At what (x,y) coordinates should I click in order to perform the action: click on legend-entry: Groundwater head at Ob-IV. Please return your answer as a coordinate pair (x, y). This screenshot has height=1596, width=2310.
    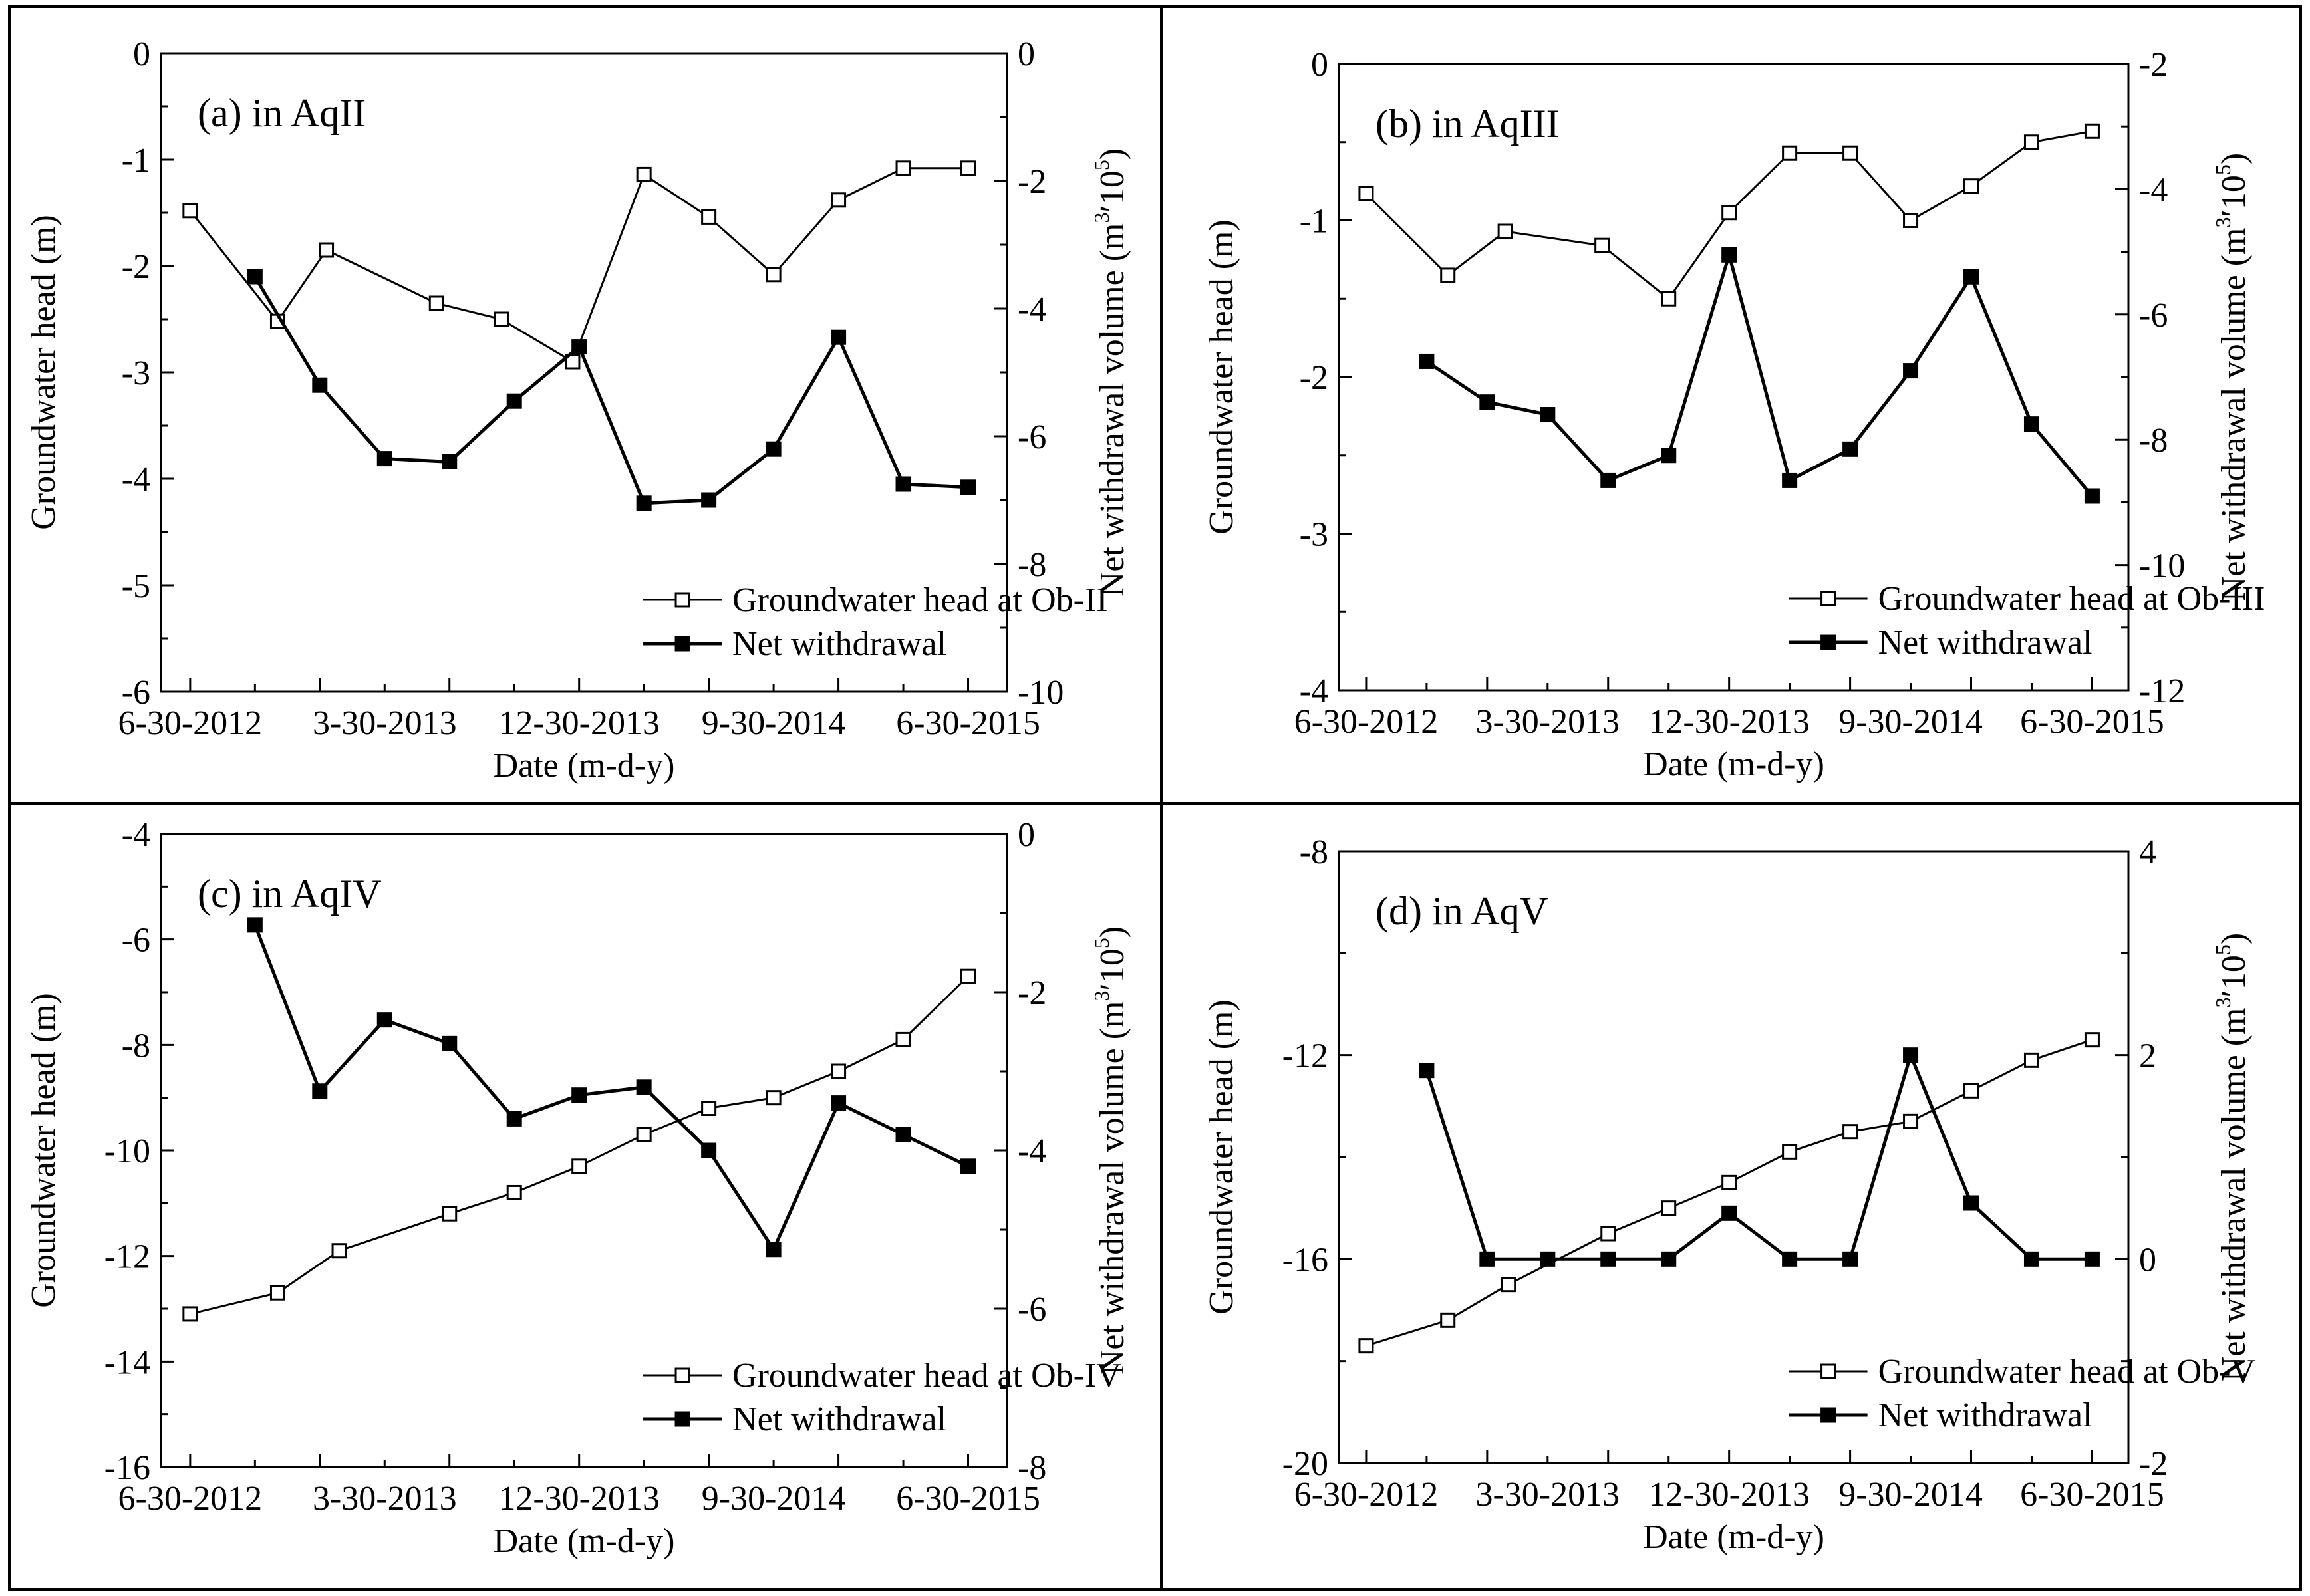
    Looking at the image, I should click on (926, 1376).